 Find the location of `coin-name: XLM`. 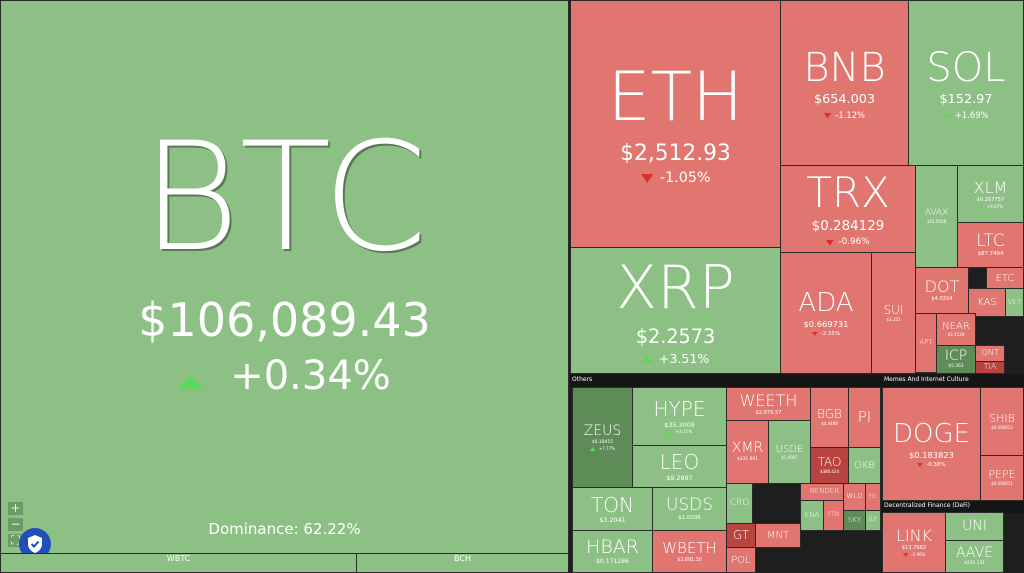

coin-name: XLM is located at coordinates (990, 187).